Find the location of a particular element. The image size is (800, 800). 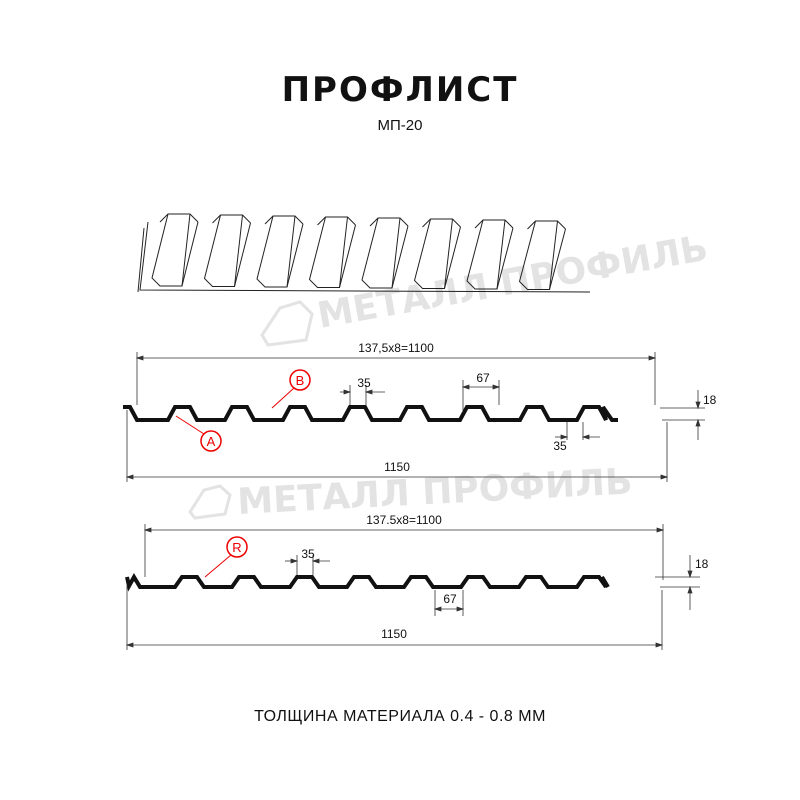

profile-1-rib-top-dim: 35 is located at coordinates (364, 383).